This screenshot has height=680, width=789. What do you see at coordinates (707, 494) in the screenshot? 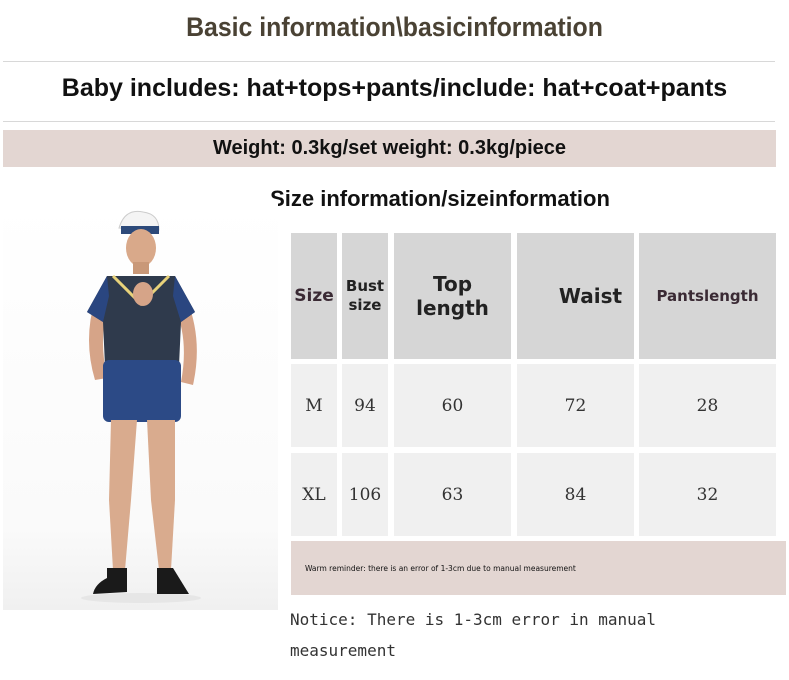
I see `cell-pants-length: 32` at bounding box center [707, 494].